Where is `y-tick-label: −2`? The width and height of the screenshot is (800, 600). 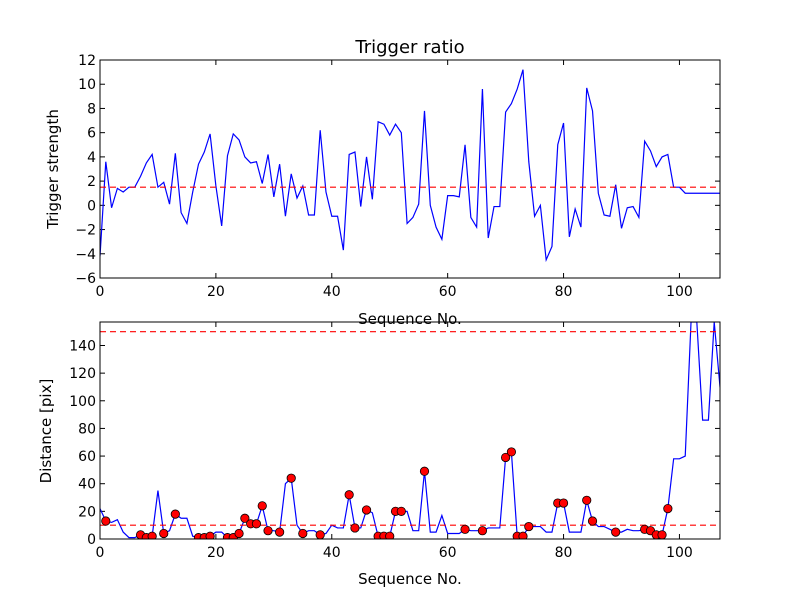 y-tick-label: −2 is located at coordinates (85, 231).